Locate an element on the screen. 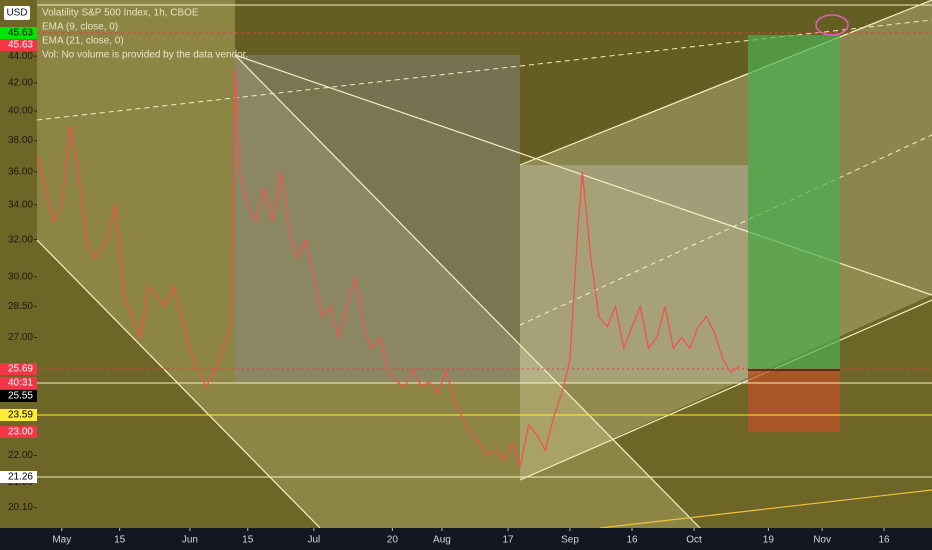 The image size is (932, 550). long-position-stop is located at coordinates (794, 401).